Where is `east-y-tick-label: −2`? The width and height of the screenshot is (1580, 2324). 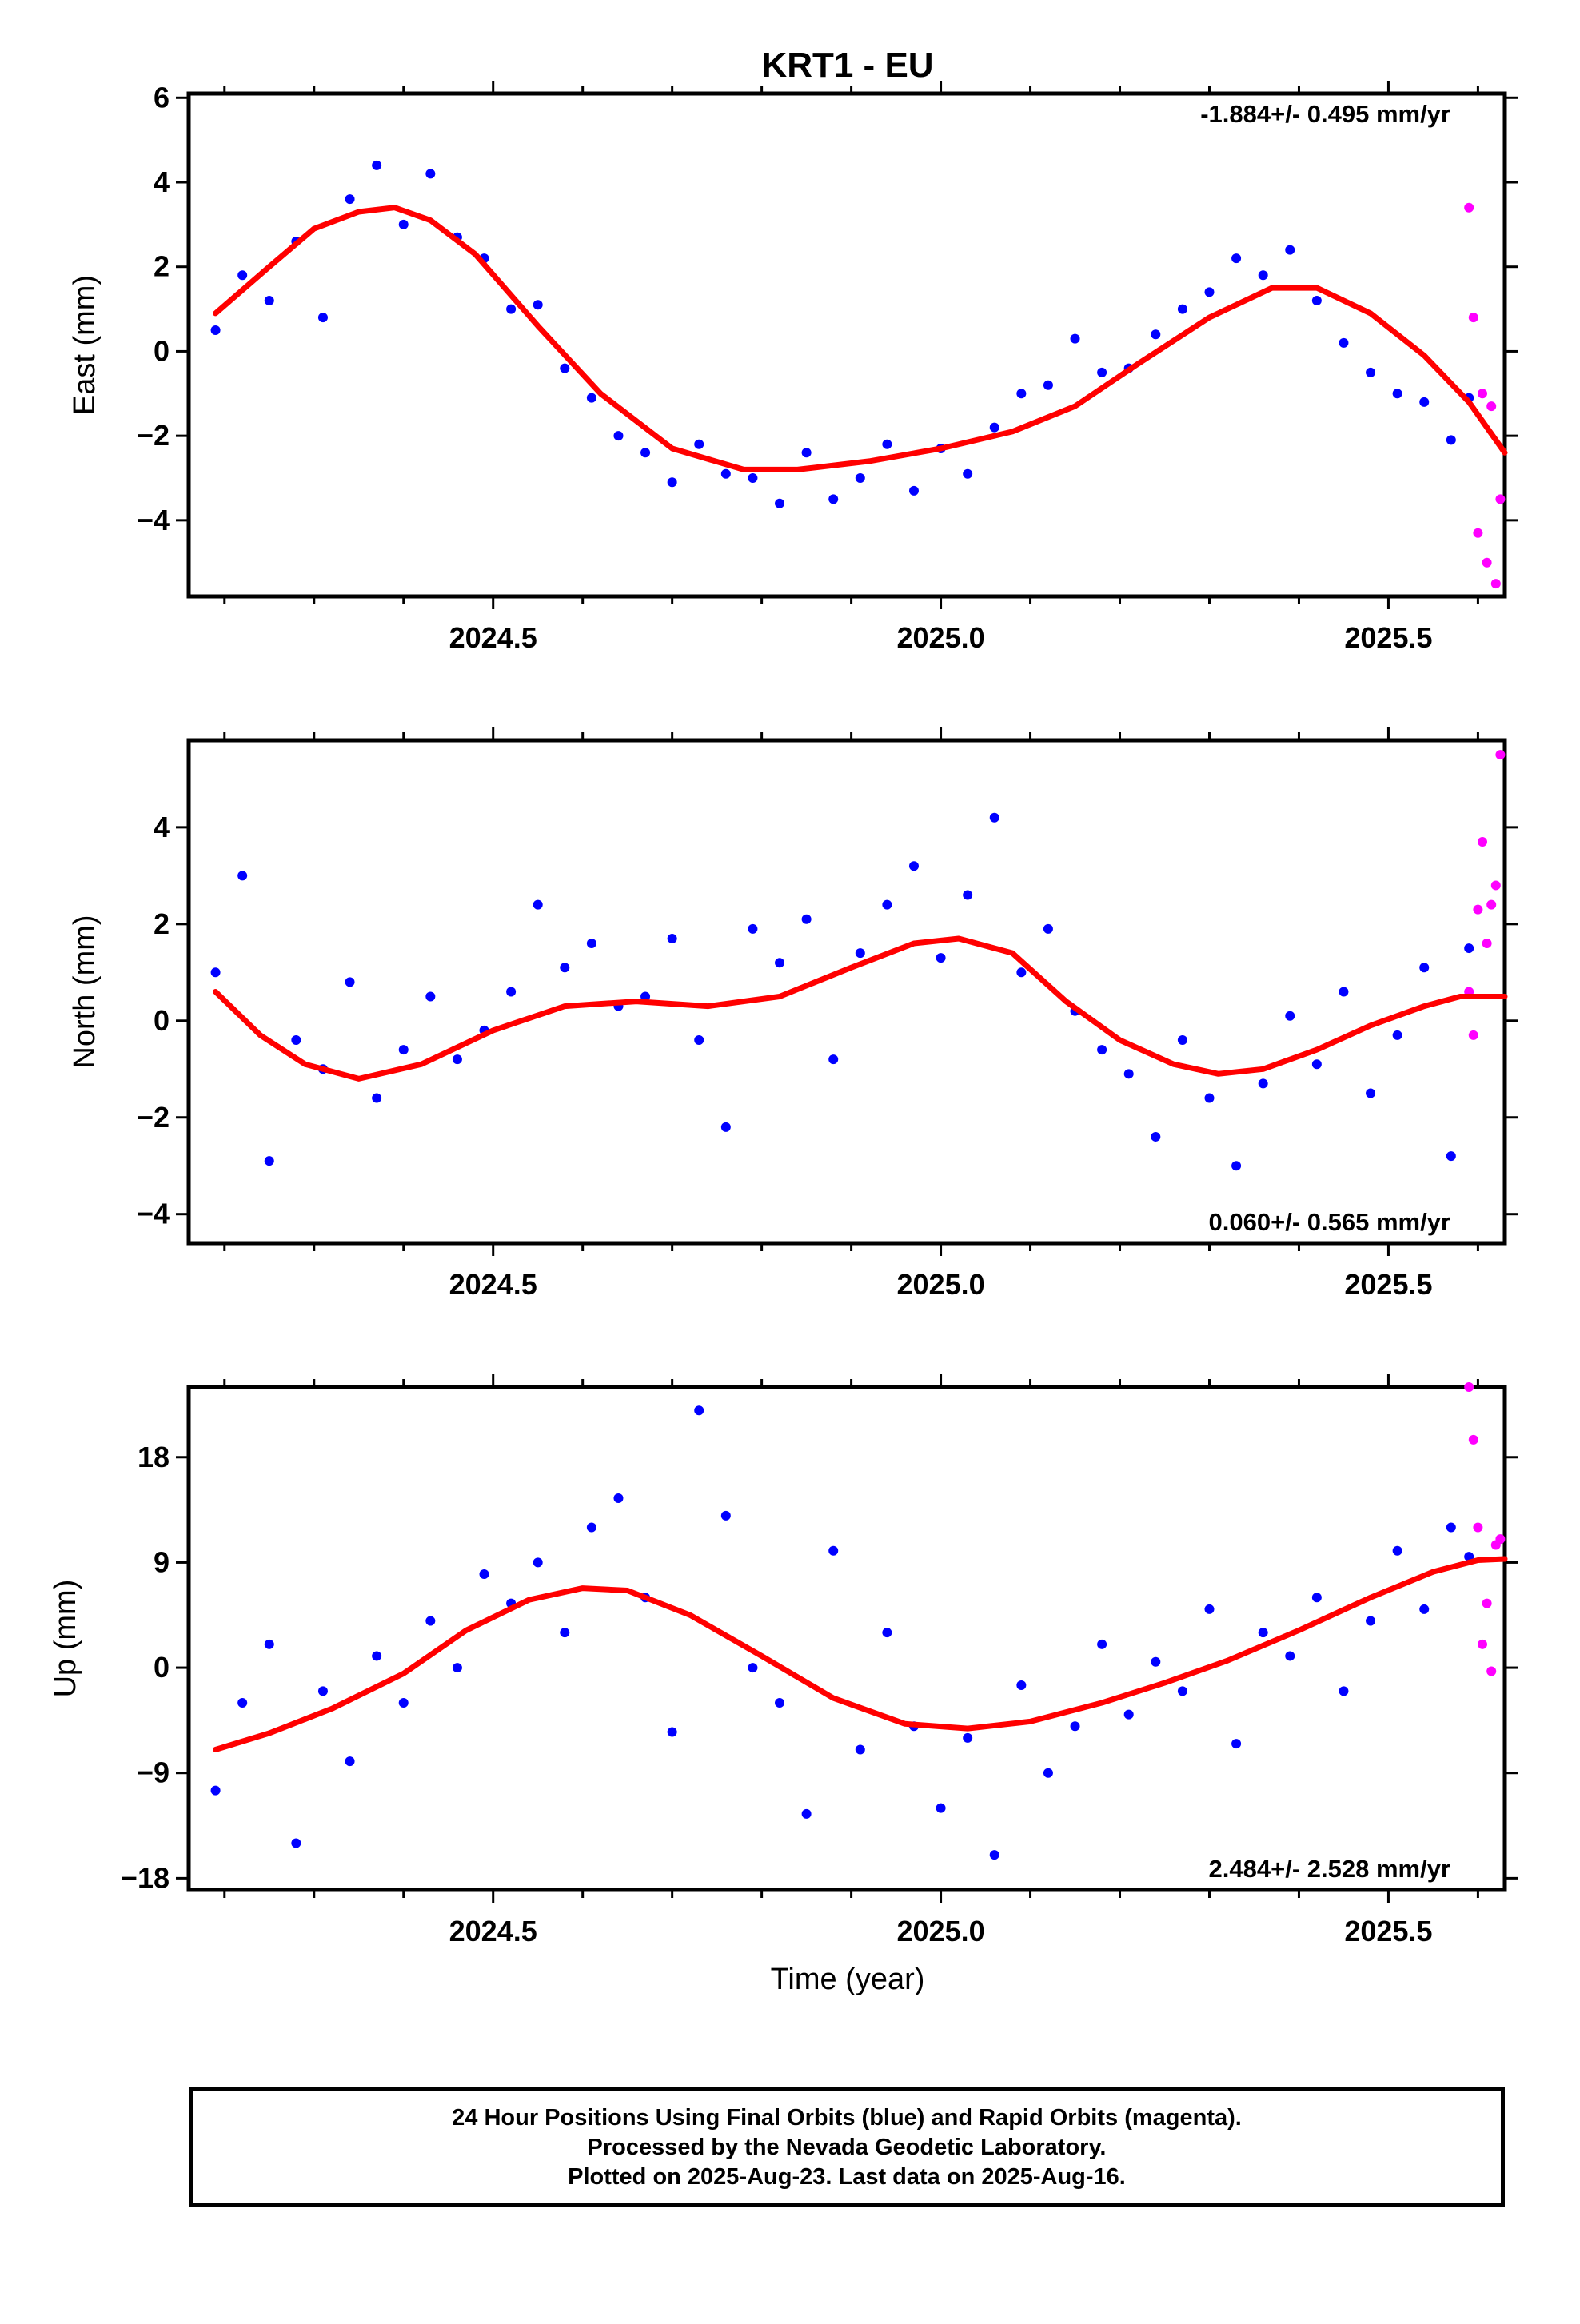 east-y-tick-label: −2 is located at coordinates (153, 436).